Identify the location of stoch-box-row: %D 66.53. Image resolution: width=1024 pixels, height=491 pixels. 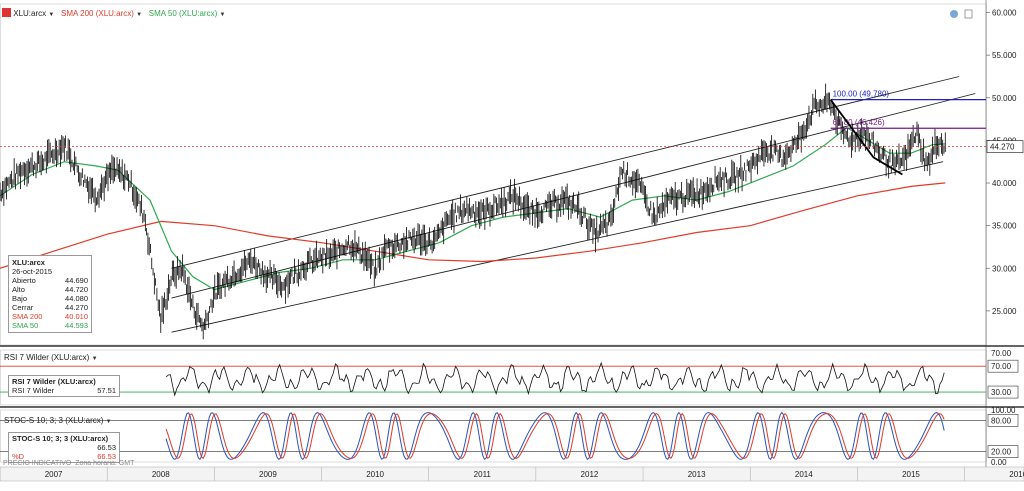
(64, 456).